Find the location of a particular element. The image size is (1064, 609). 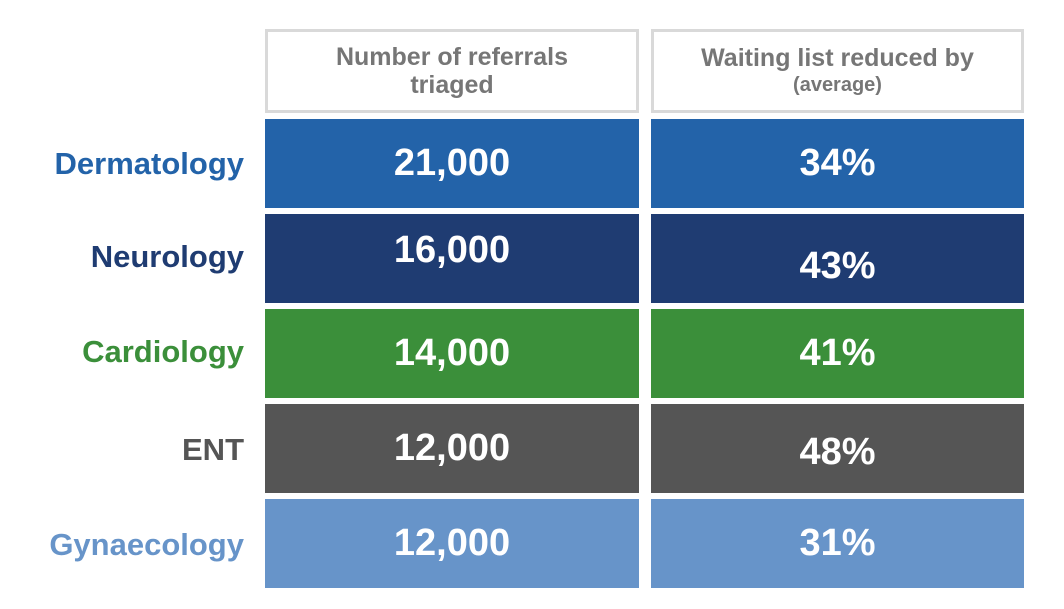

reduction-value: 43% is located at coordinates (837, 266).